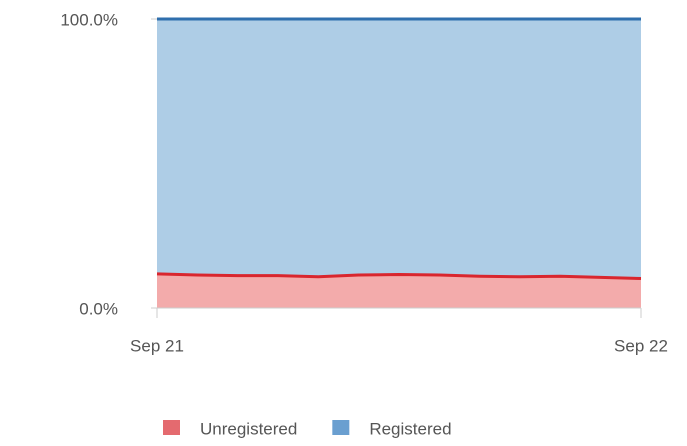 This screenshot has height=446, width=687. I want to click on line, so click(399, 276).